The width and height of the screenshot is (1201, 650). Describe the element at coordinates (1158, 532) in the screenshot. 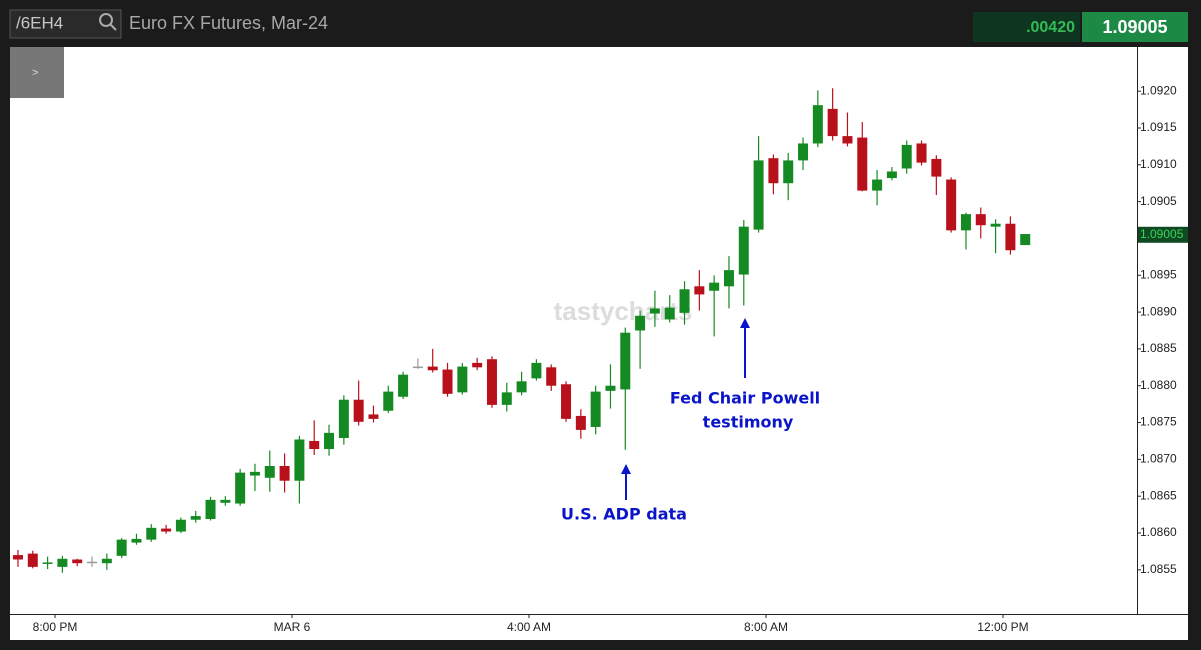

I see `y-tick-label: 1.0860` at that location.